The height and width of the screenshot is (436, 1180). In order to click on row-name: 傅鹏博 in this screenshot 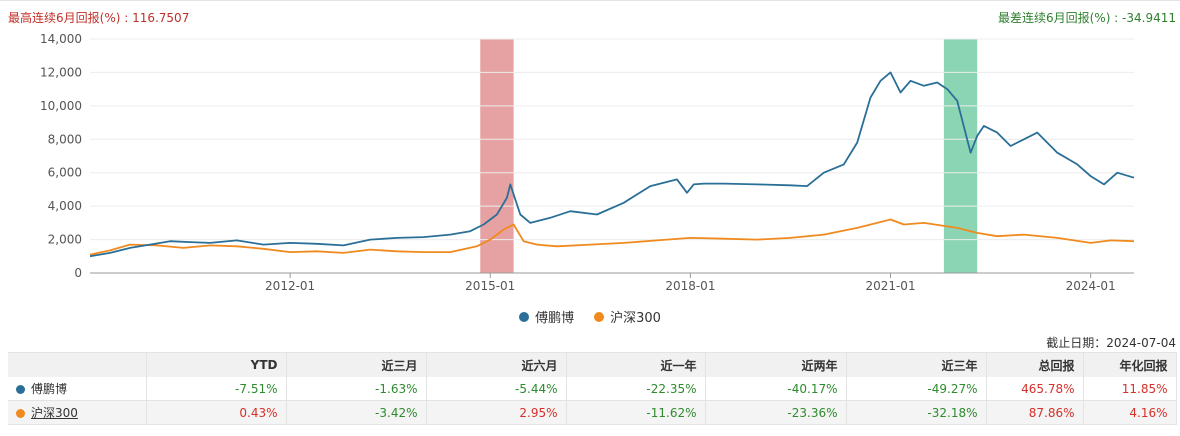, I will do `click(49, 389)`.